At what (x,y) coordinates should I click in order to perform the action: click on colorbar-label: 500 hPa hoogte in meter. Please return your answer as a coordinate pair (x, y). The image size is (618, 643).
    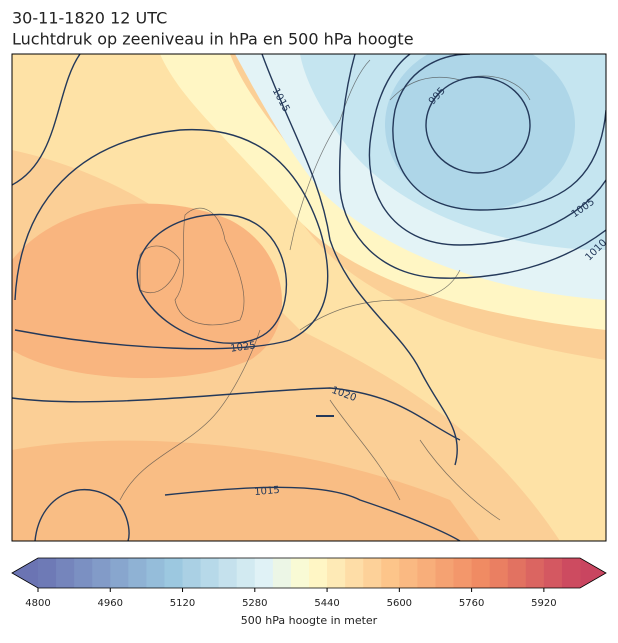
    Looking at the image, I should click on (309, 620).